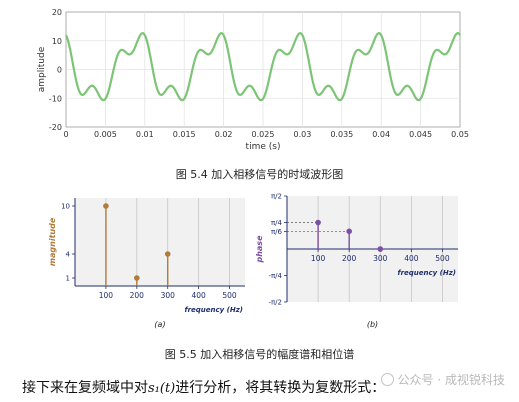 Image resolution: width=519 pixels, height=402 pixels. I want to click on x-axis-label: time (s), so click(263, 147).